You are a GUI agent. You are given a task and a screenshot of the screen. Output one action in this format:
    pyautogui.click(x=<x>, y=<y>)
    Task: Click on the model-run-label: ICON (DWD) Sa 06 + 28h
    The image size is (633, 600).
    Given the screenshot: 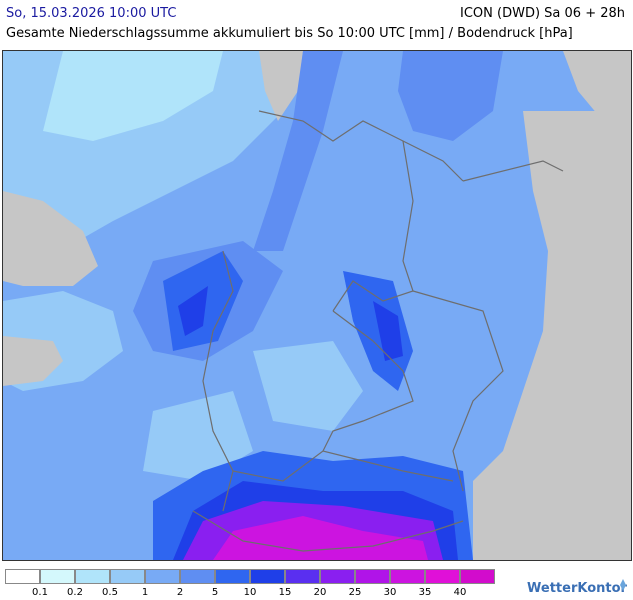 What is the action you would take?
    pyautogui.click(x=542, y=13)
    